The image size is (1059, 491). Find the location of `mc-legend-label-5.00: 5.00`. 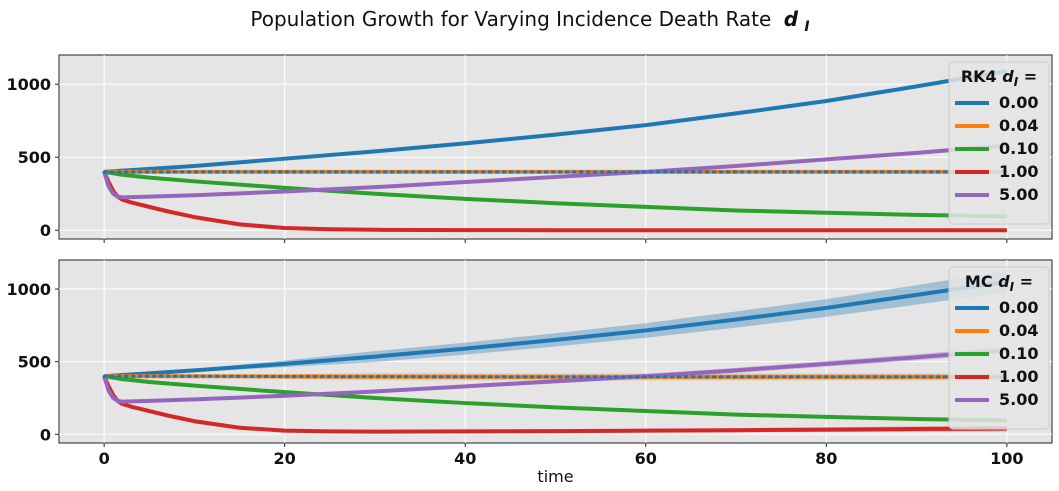

mc-legend-label-5.00: 5.00 is located at coordinates (1018, 399).